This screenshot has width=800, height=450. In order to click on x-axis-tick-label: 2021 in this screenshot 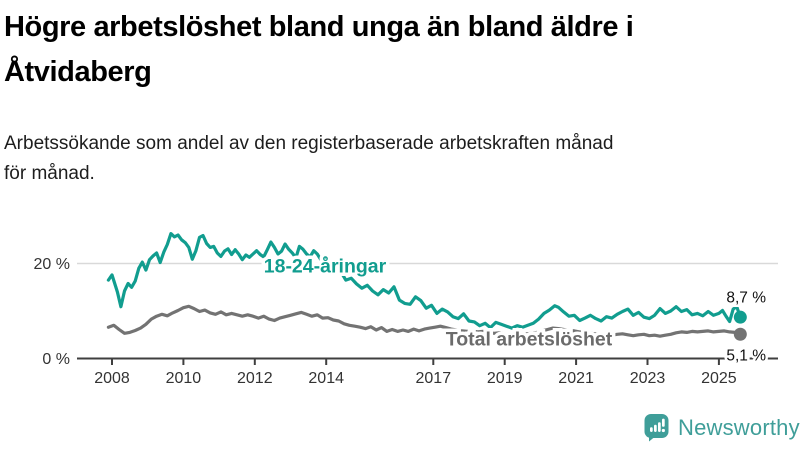, I will do `click(576, 378)`.